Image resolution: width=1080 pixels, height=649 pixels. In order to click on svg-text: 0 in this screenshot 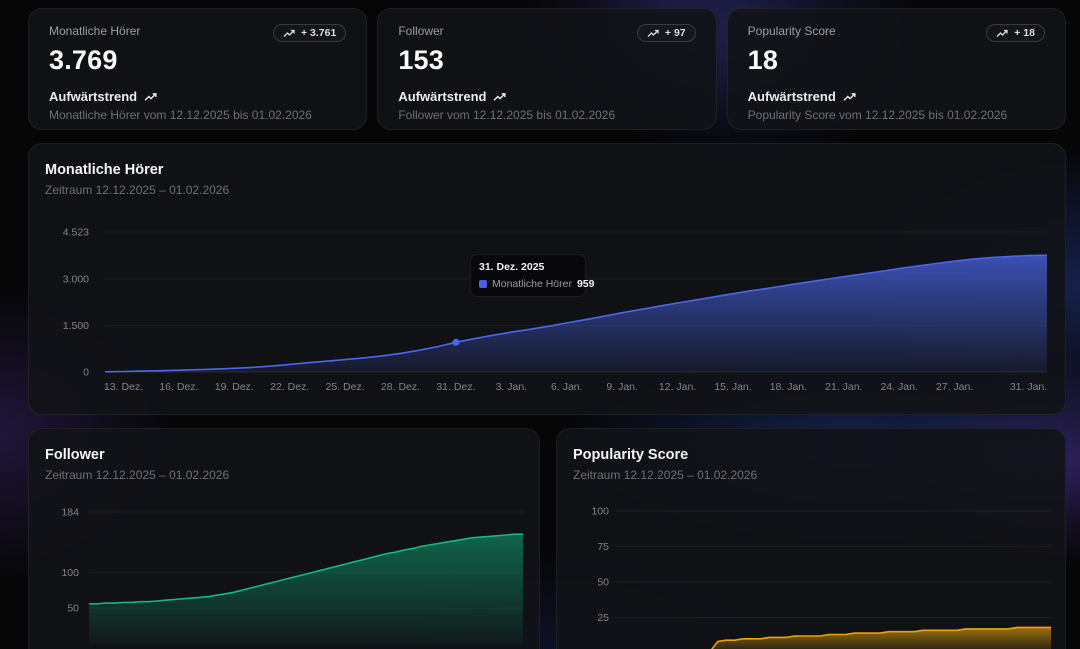, I will do `click(86, 373)`.